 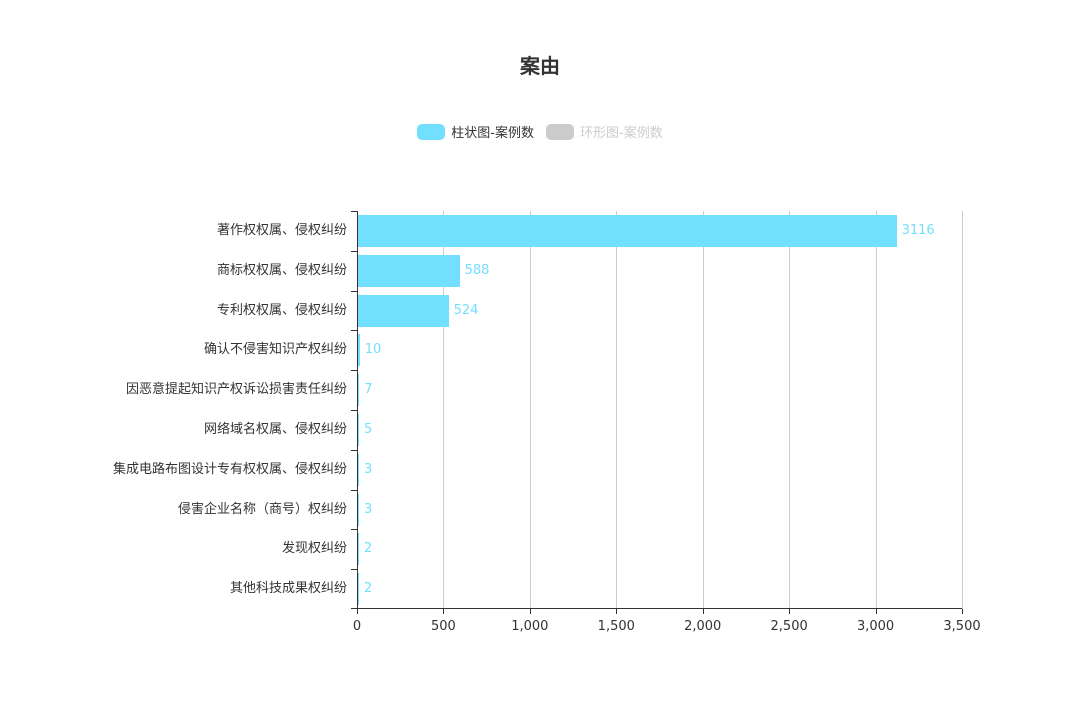 What do you see at coordinates (262, 509) in the screenshot?
I see `category-label: 侵害企业名称（商号）权纠纷` at bounding box center [262, 509].